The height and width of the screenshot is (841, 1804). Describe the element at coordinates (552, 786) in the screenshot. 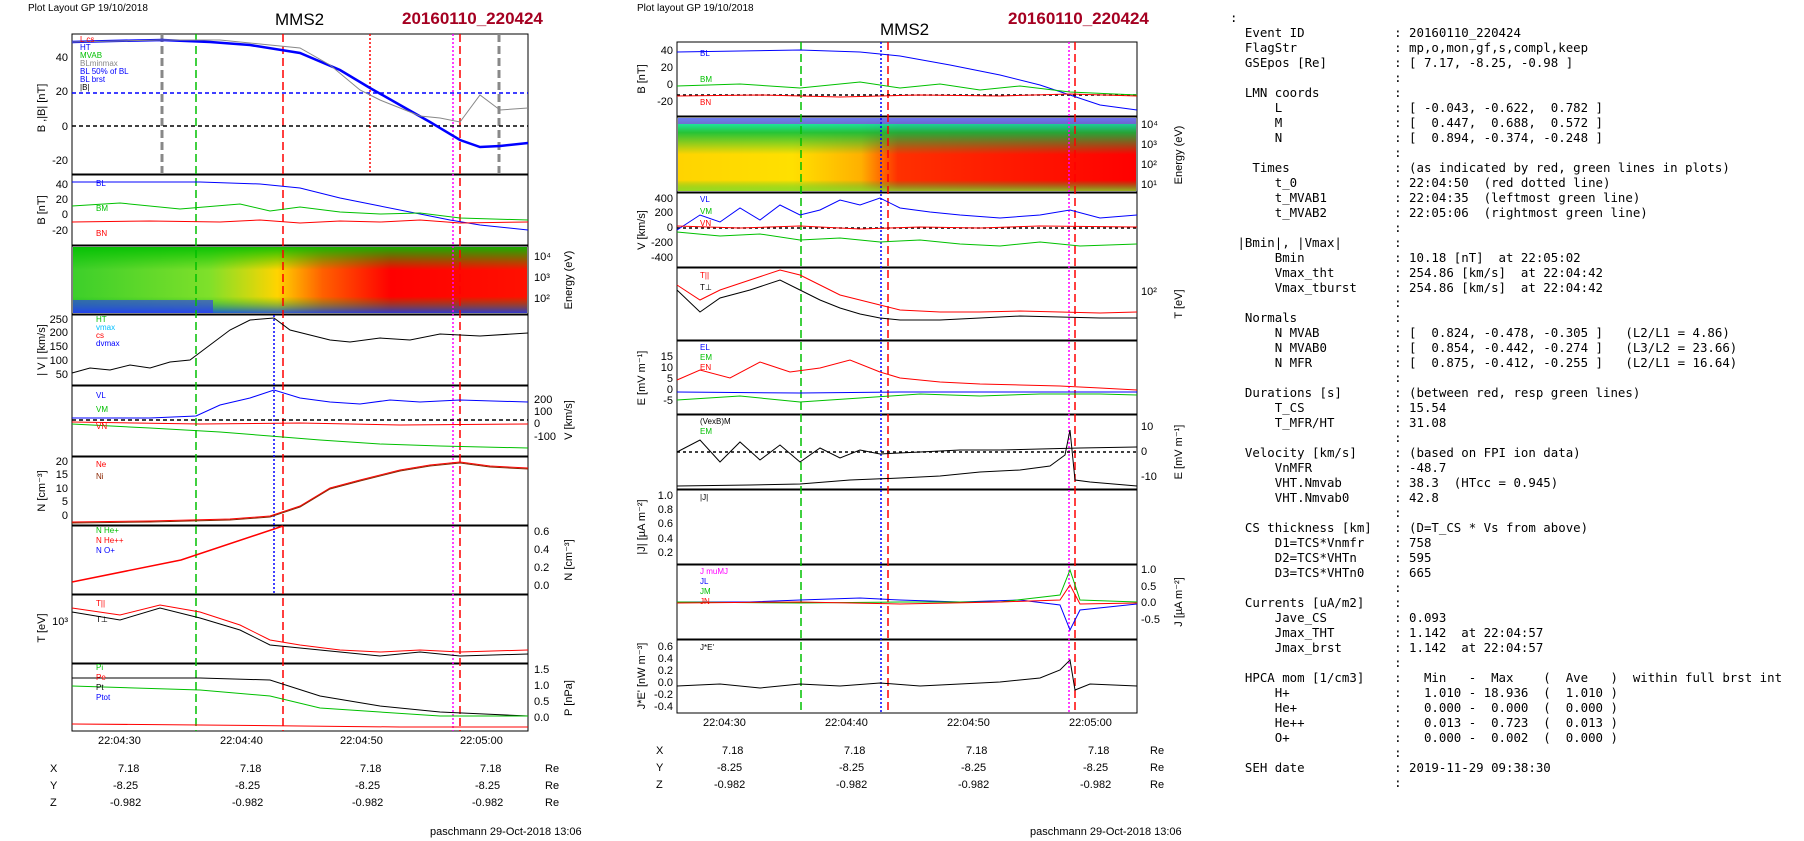

I see `left-ephem-unit-y: Re` at that location.